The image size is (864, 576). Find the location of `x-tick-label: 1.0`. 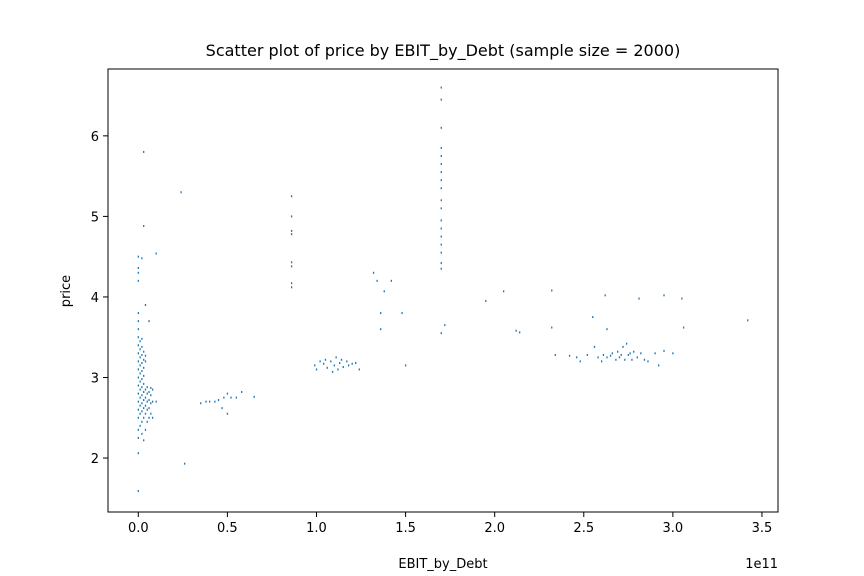

x-tick-label: 1.0 is located at coordinates (316, 528).